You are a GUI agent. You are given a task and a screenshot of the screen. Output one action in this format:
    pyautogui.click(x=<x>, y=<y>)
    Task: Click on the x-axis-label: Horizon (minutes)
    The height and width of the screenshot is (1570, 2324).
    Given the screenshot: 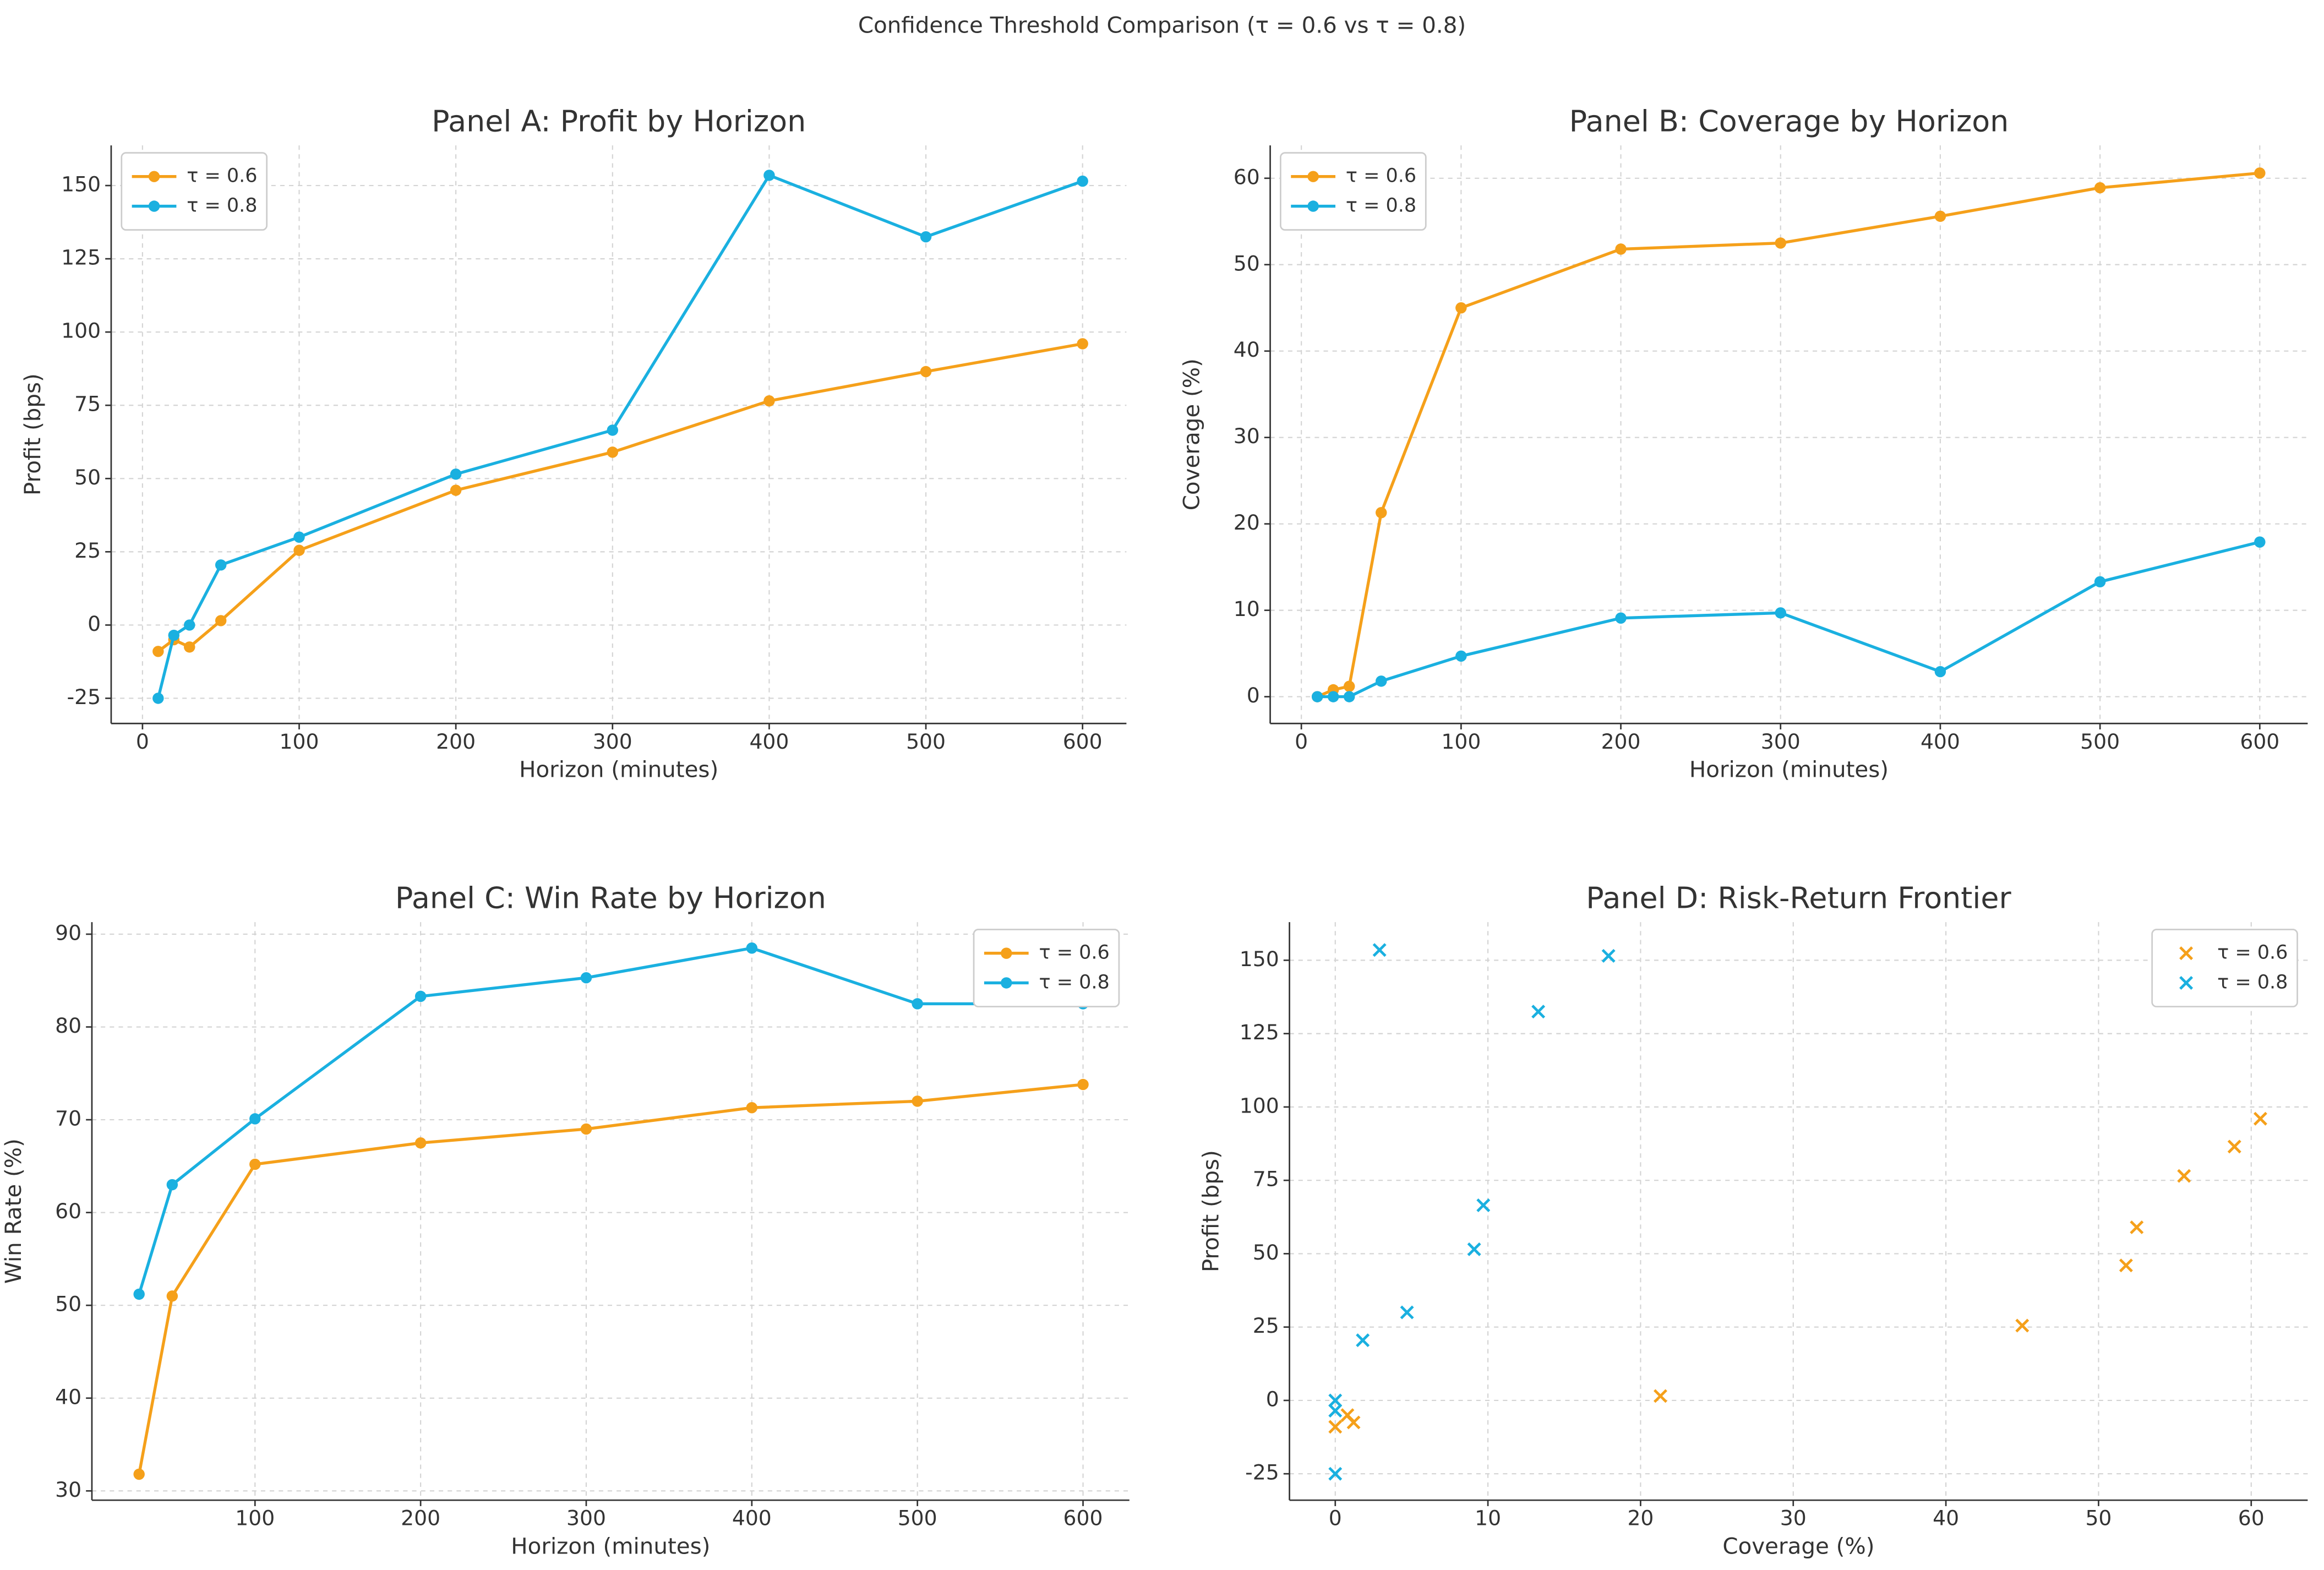 What is the action you would take?
    pyautogui.click(x=1789, y=769)
    